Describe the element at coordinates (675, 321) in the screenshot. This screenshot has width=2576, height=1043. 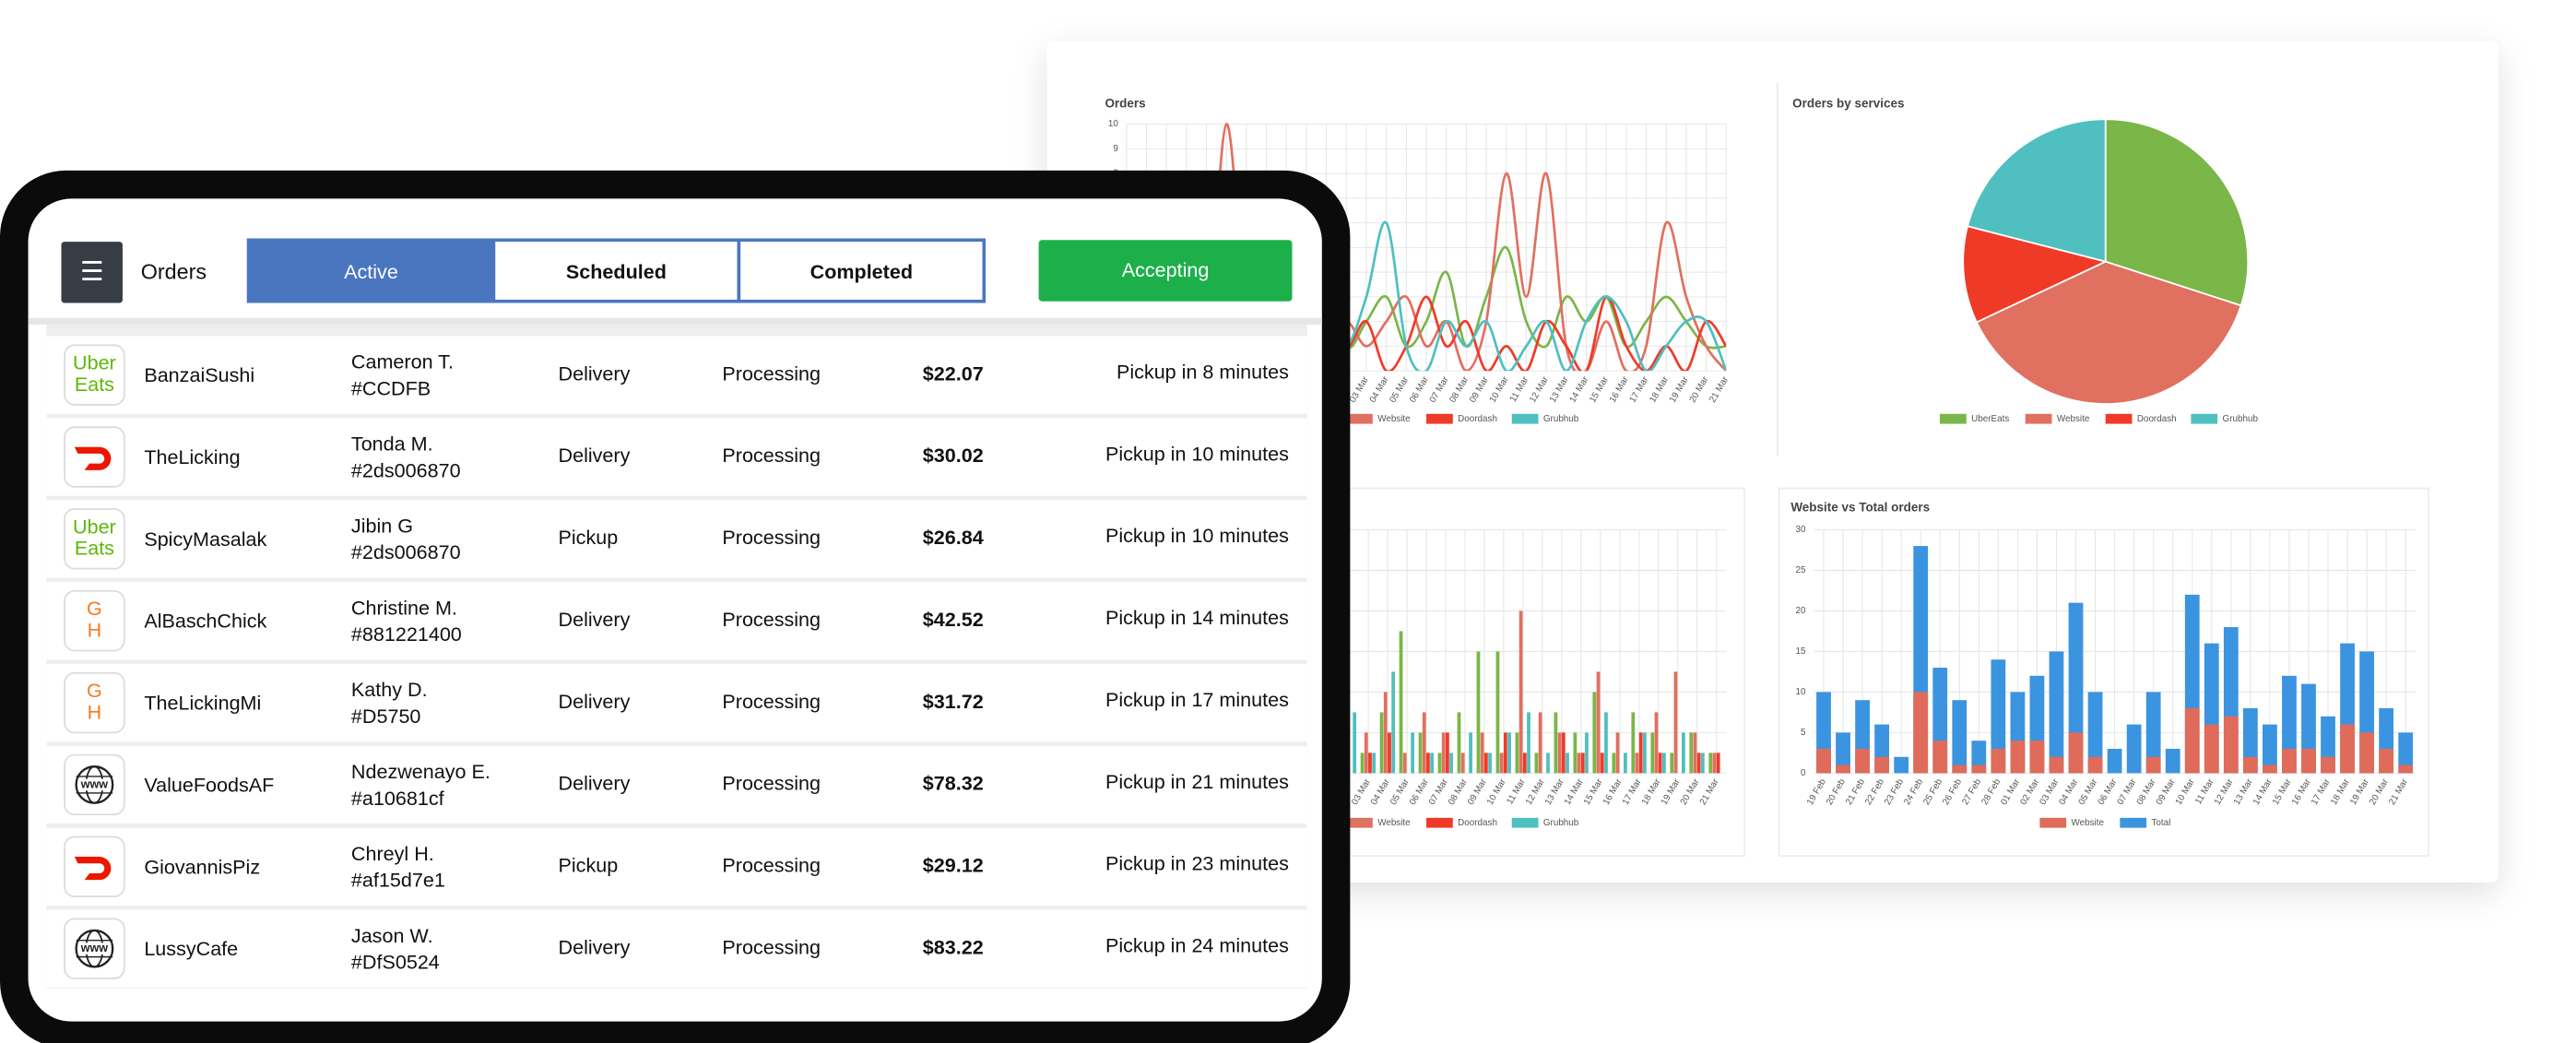
I see `header-shadow` at that location.